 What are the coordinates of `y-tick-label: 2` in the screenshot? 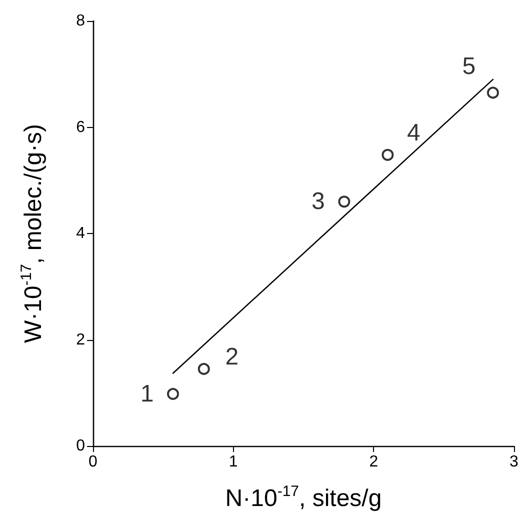 It's located at (81, 339).